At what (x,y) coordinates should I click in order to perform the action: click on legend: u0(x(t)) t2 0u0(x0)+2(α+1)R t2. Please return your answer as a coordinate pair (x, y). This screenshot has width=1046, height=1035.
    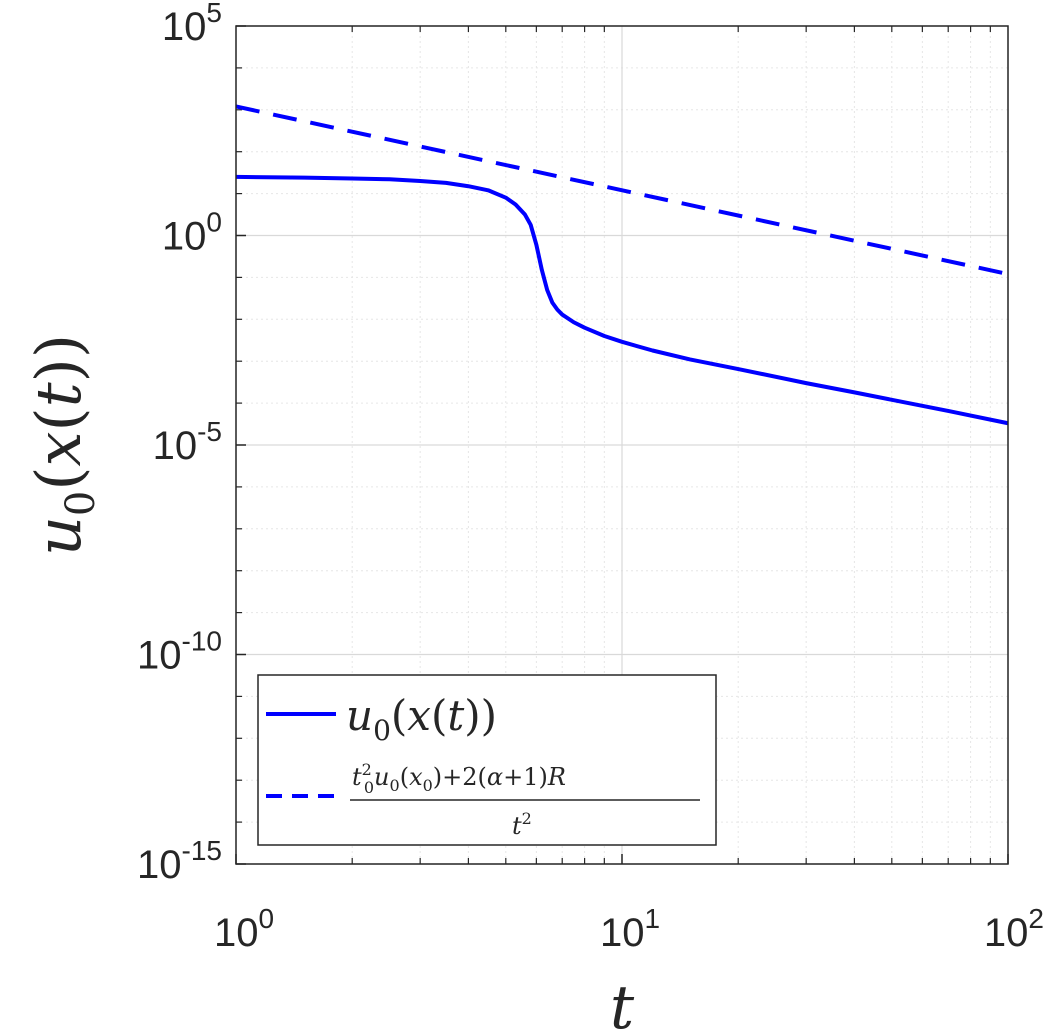
    Looking at the image, I should click on (487, 760).